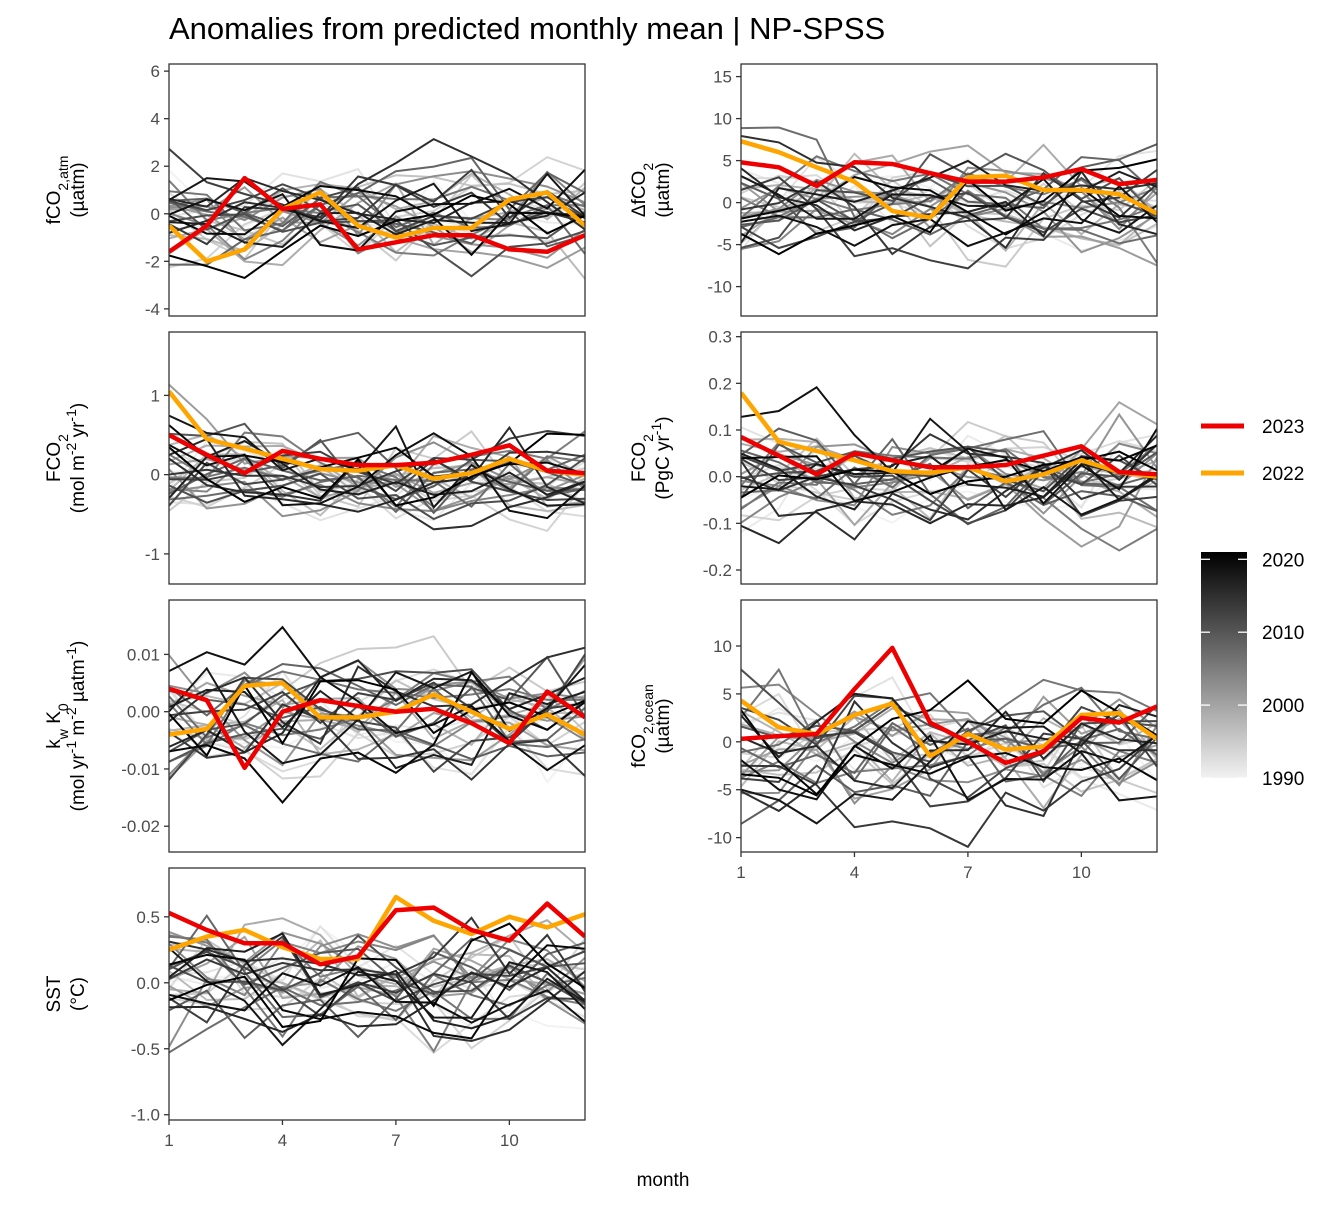 The height and width of the screenshot is (1209, 1344). What do you see at coordinates (66, 458) in the screenshot?
I see `y-axis-title: FCO2(mol m-2 yr-1)` at bounding box center [66, 458].